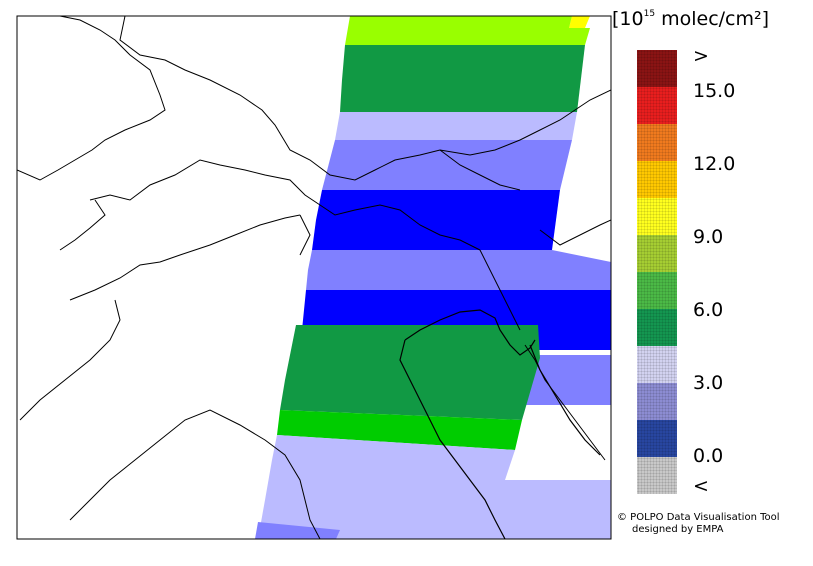 This screenshot has width=813, height=566. I want to click on coastline, so click(500, 424).